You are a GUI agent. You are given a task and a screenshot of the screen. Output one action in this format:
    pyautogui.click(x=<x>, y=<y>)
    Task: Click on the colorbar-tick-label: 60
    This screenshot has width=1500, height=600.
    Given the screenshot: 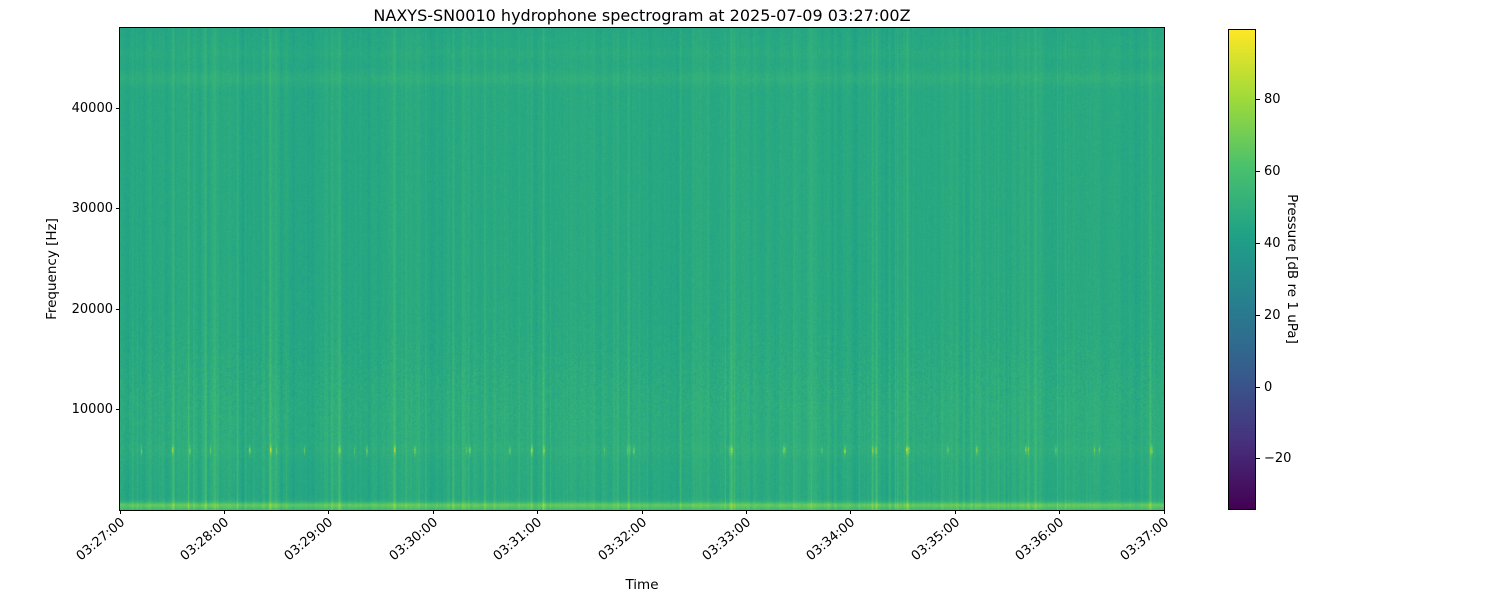 What is the action you would take?
    pyautogui.click(x=1272, y=172)
    